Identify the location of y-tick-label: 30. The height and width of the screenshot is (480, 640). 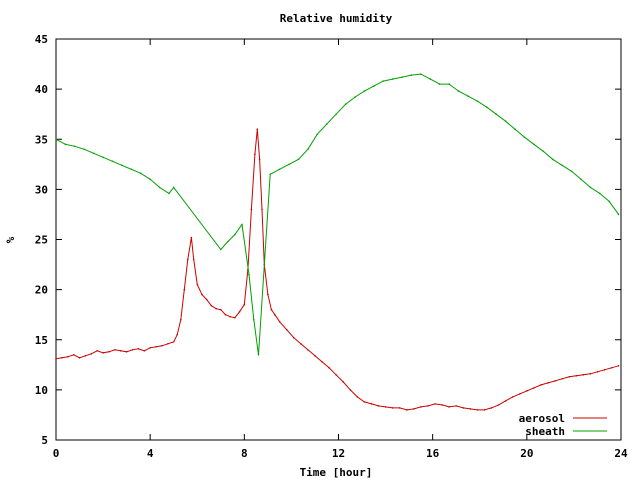
(41, 189).